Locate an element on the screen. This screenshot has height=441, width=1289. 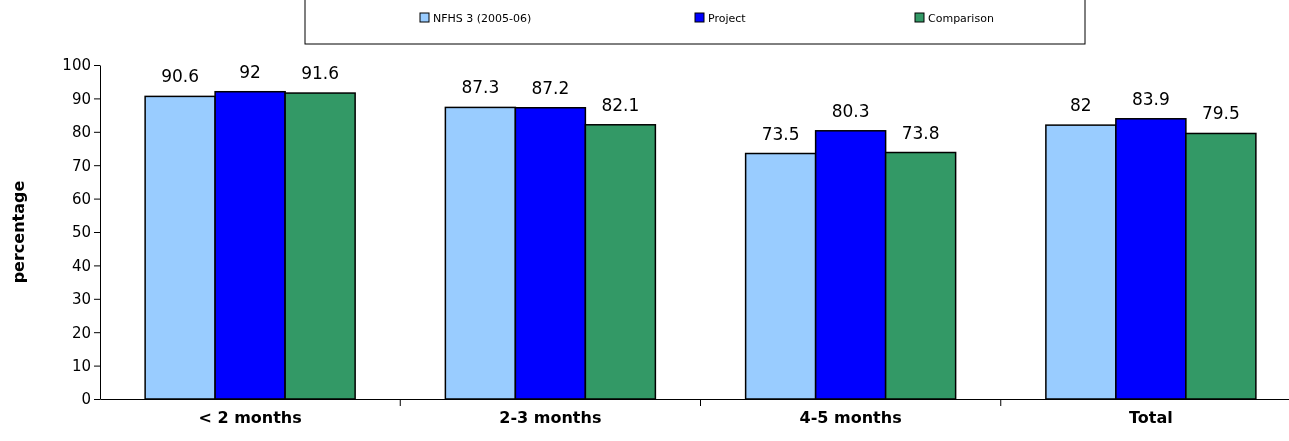
y-axis-title: percentage is located at coordinates (18, 232).